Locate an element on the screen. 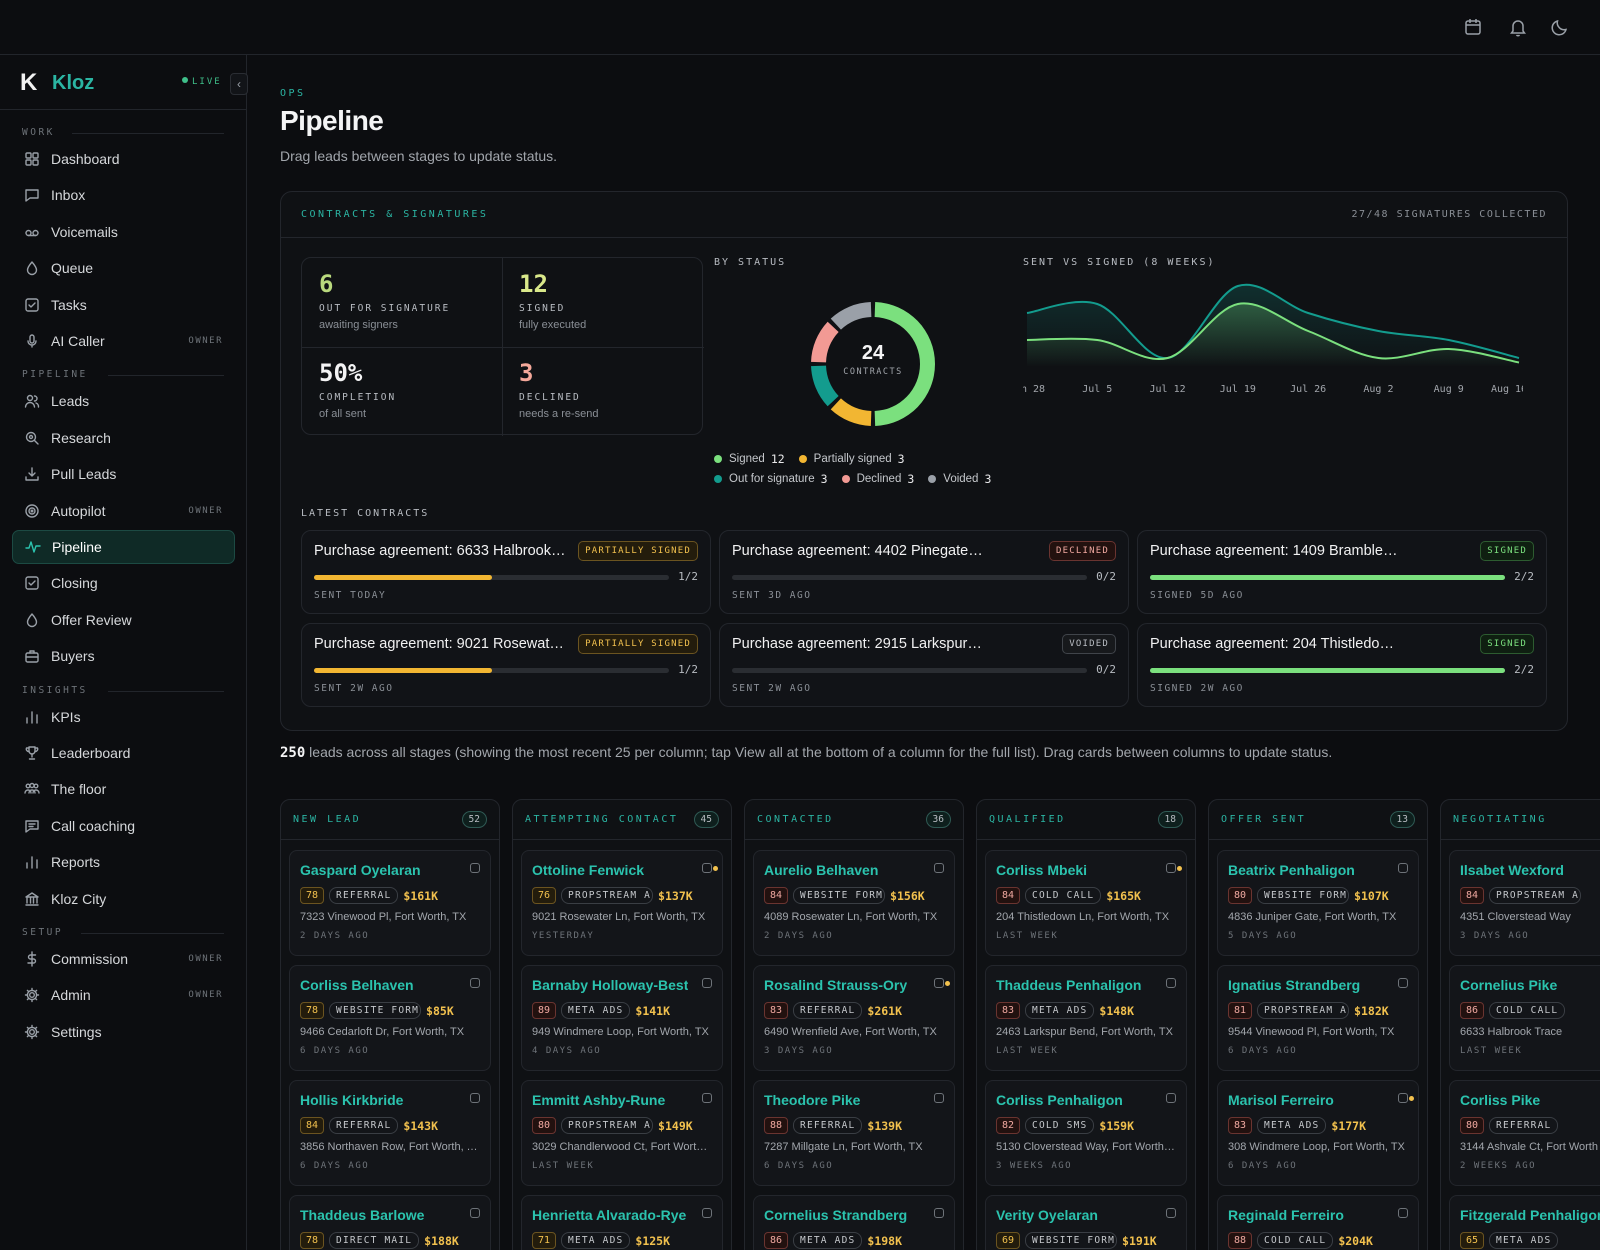  lead-name: Cornelius Pike is located at coordinates (1509, 985).